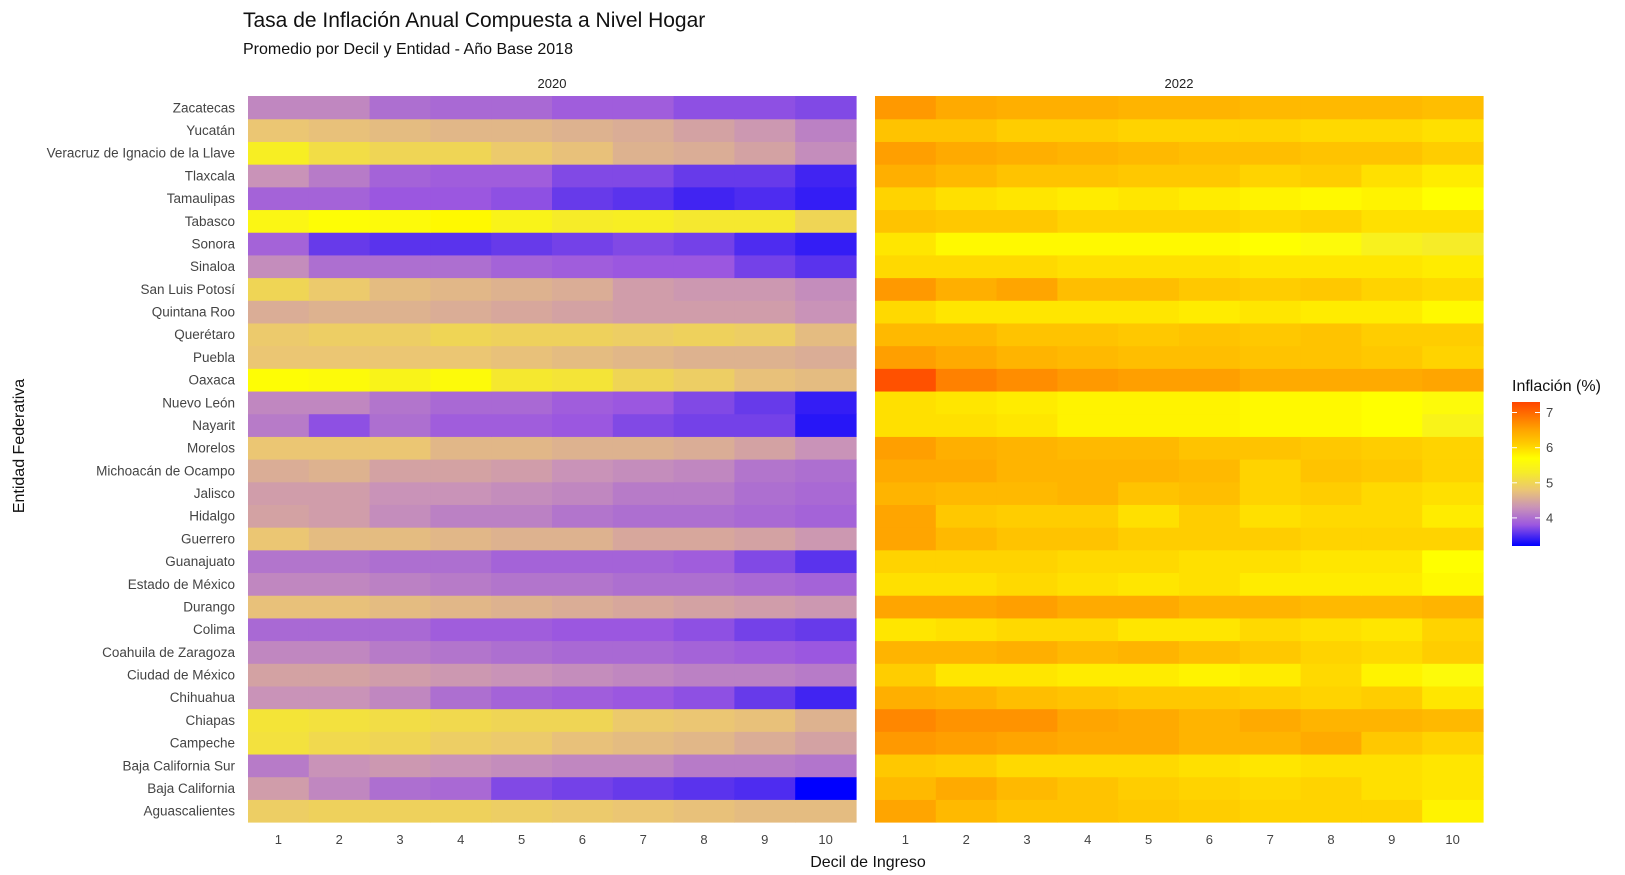 Image resolution: width=1625 pixels, height=875 pixels. What do you see at coordinates (210, 130) in the screenshot?
I see `y-tick-label: Yucatán` at bounding box center [210, 130].